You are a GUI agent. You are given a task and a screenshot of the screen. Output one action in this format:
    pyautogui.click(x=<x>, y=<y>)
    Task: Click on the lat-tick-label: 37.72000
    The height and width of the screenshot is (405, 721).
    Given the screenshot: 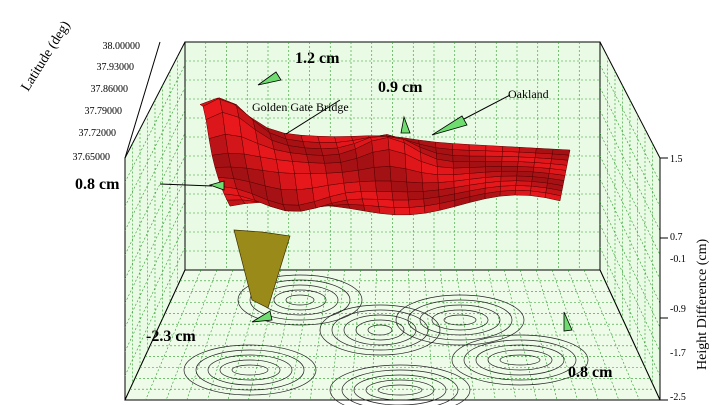 What is the action you would take?
    pyautogui.click(x=98, y=133)
    